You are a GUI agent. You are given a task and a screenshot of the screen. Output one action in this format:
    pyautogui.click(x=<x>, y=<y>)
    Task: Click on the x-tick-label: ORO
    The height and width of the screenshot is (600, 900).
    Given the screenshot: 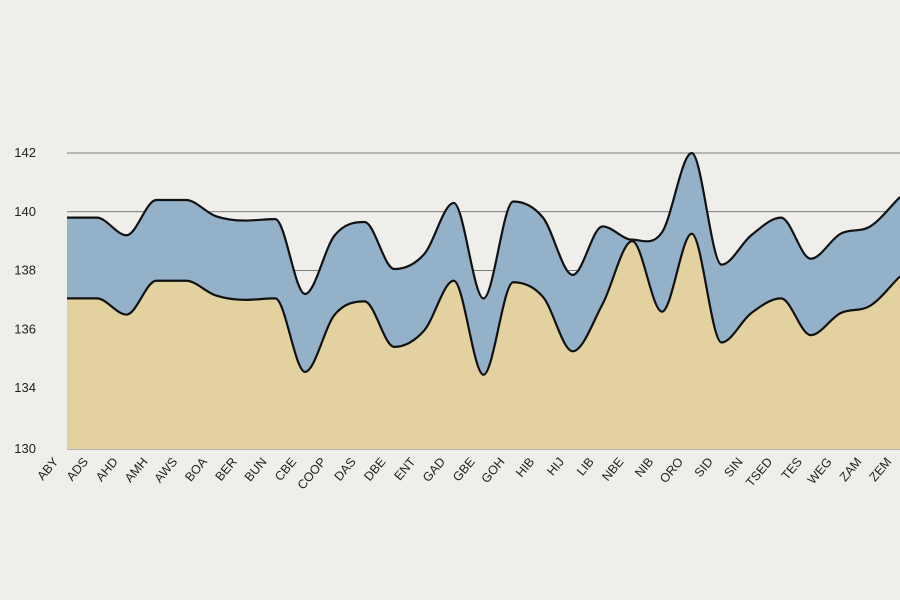 What is the action you would take?
    pyautogui.click(x=671, y=470)
    